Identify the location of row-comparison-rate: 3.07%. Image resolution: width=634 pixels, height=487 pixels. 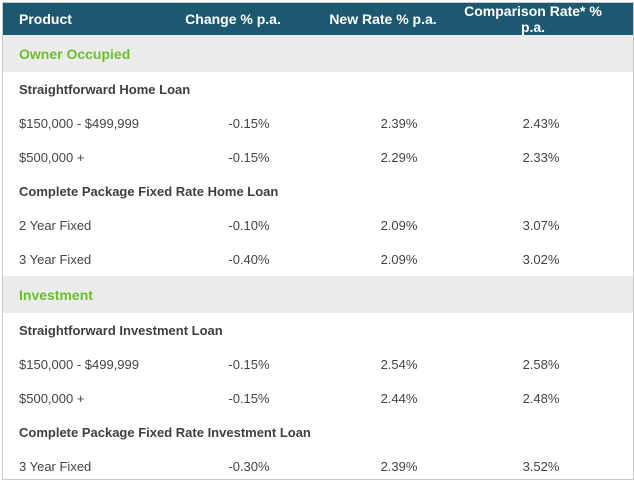
(541, 225).